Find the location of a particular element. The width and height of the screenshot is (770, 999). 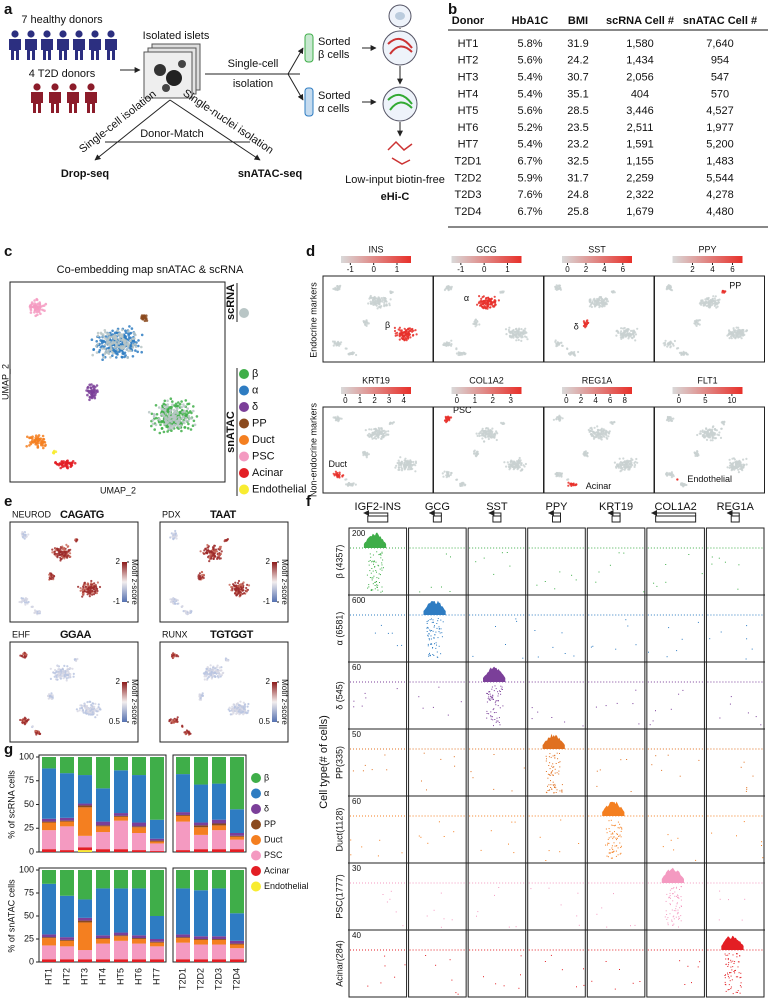

colorbar-tick-label: -1 is located at coordinates (351, 269).